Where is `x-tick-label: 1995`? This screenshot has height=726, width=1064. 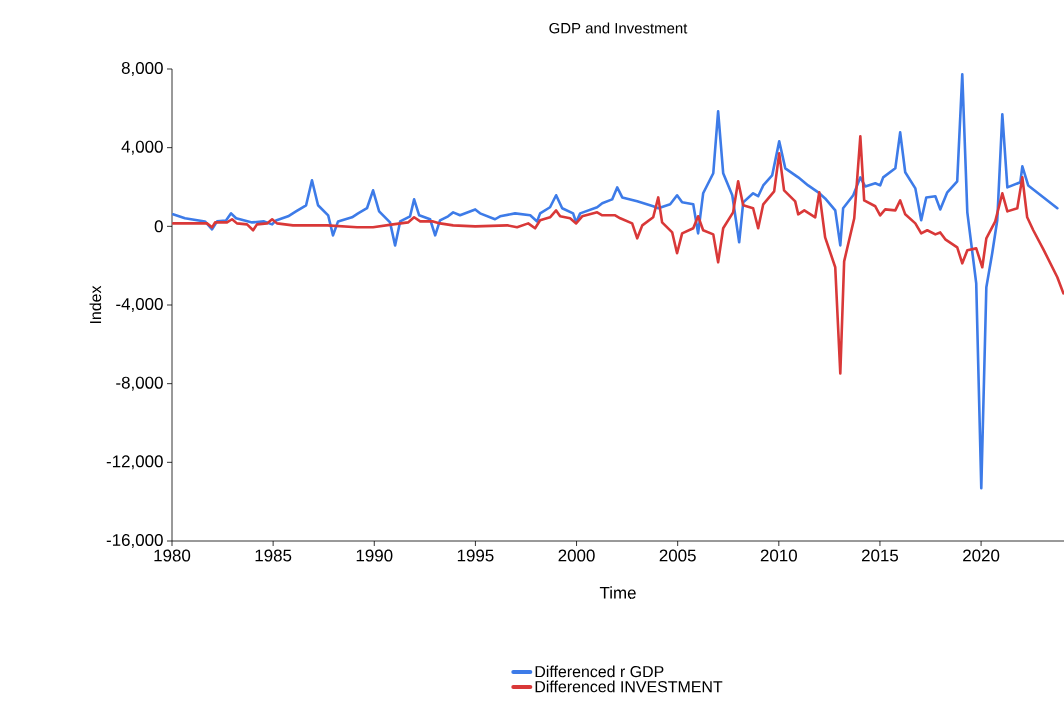
x-tick-label: 1995 is located at coordinates (475, 555).